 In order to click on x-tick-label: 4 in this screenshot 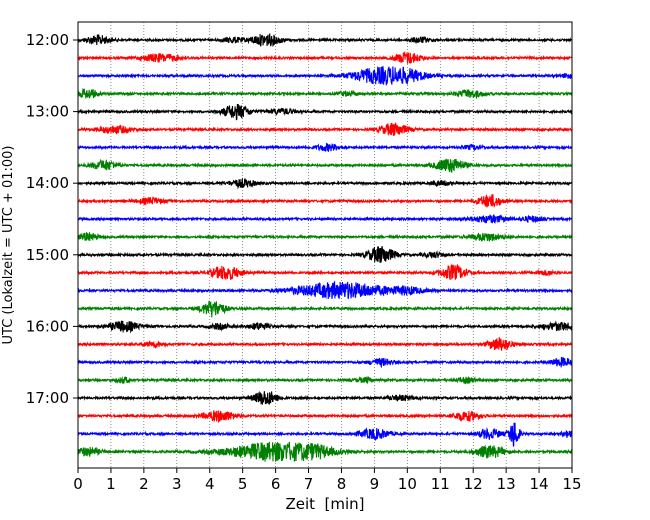, I will do `click(210, 484)`.